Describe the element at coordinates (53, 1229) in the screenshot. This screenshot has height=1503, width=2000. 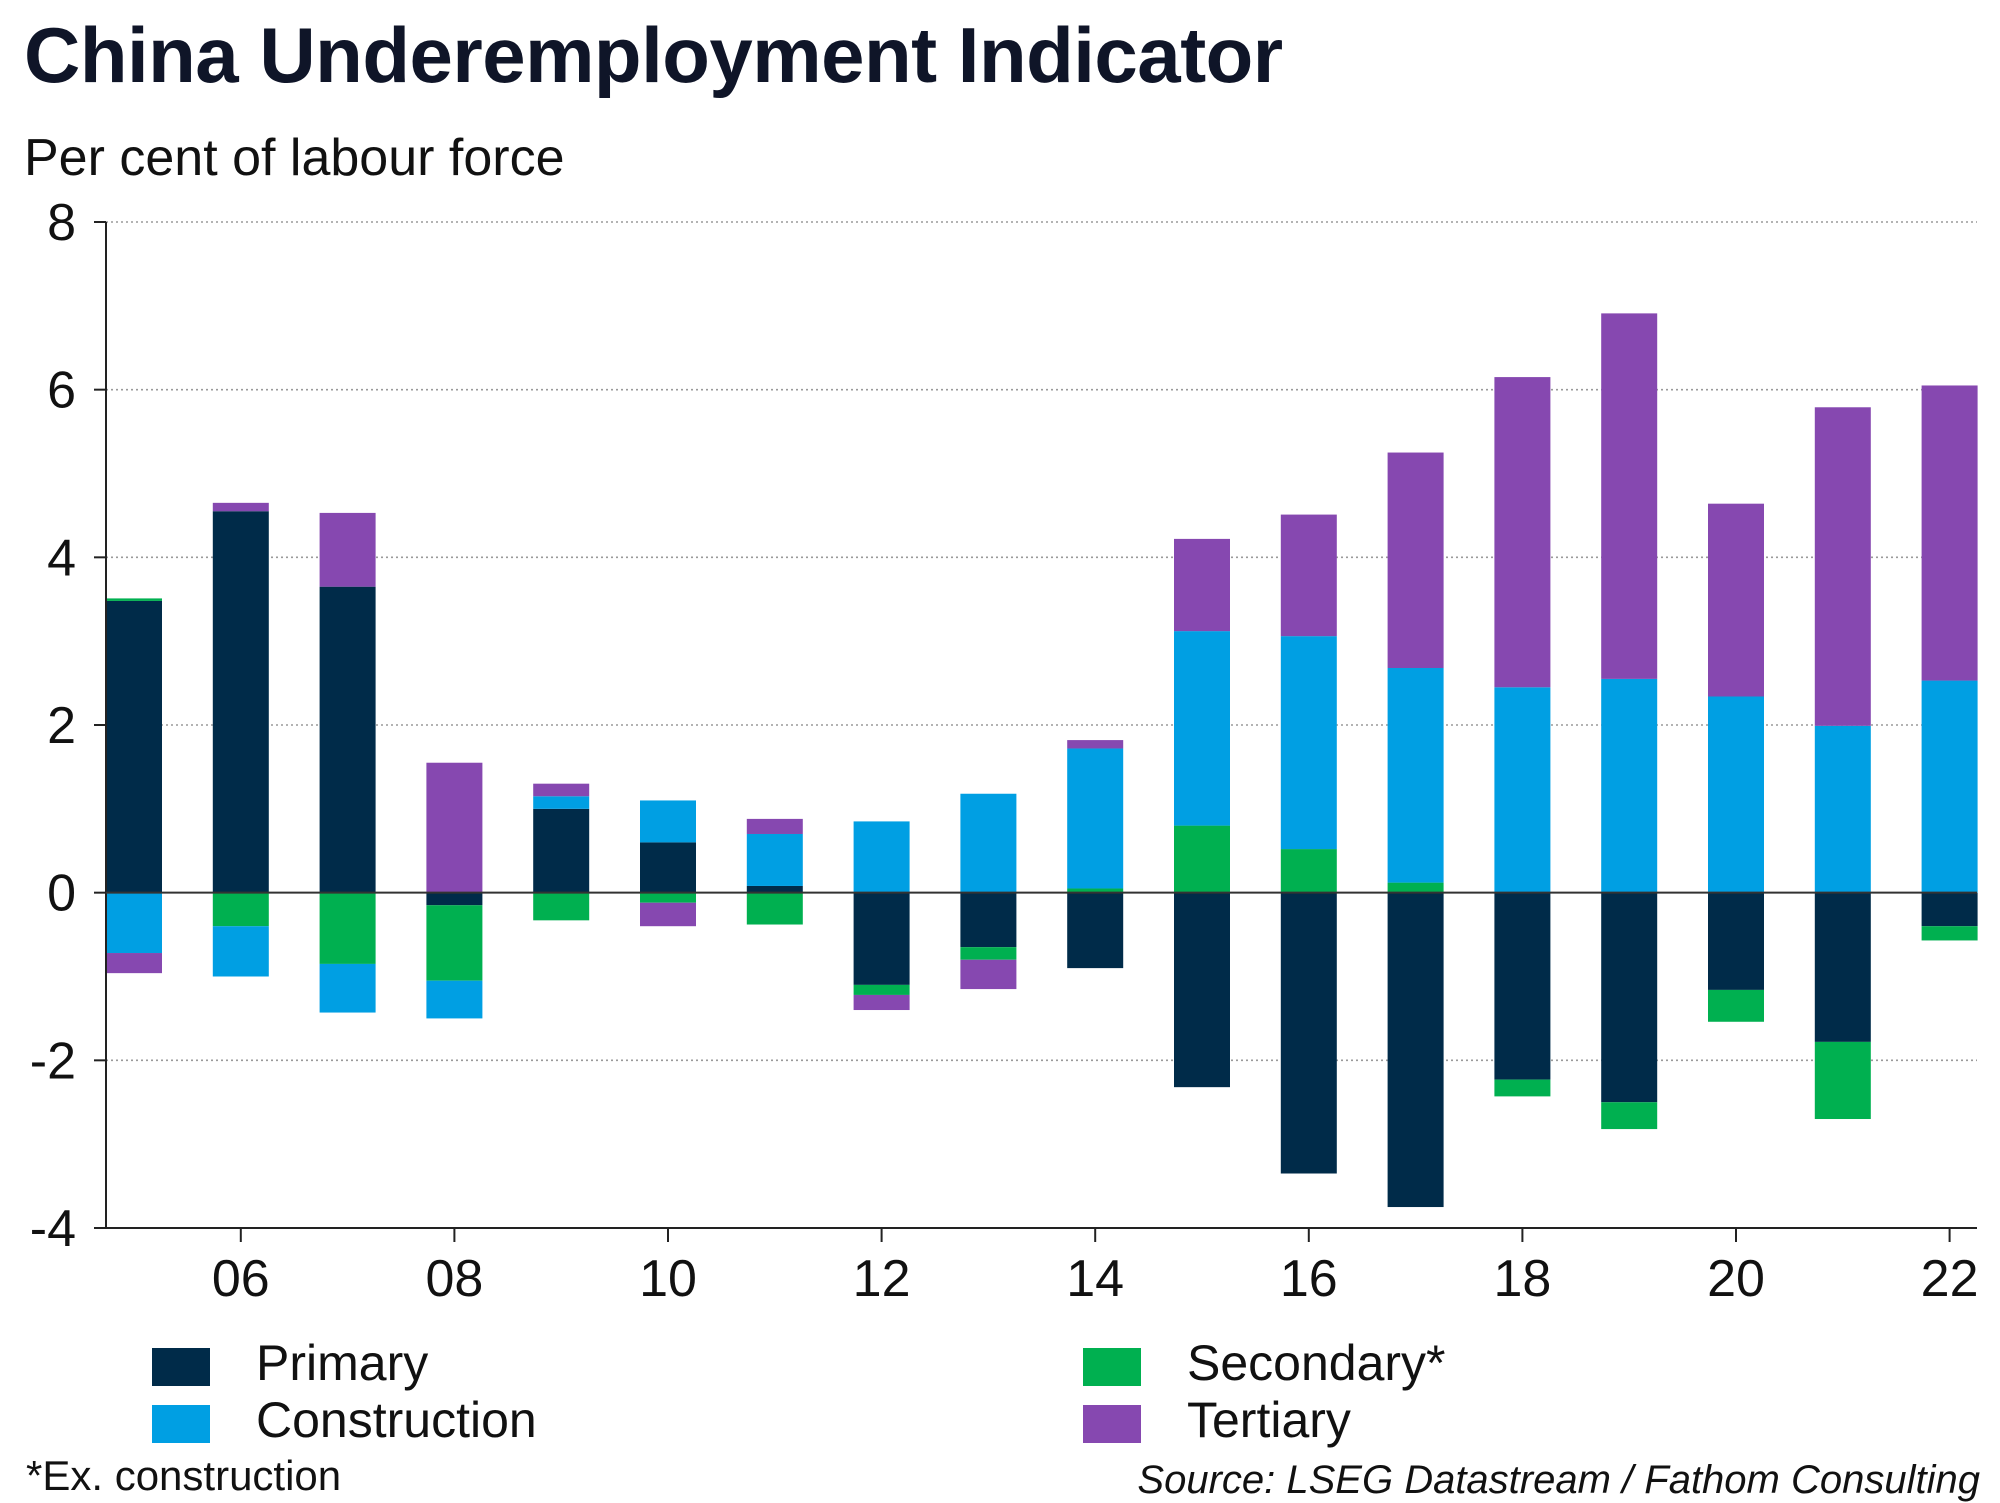
I see `y-tick-label: -4` at that location.